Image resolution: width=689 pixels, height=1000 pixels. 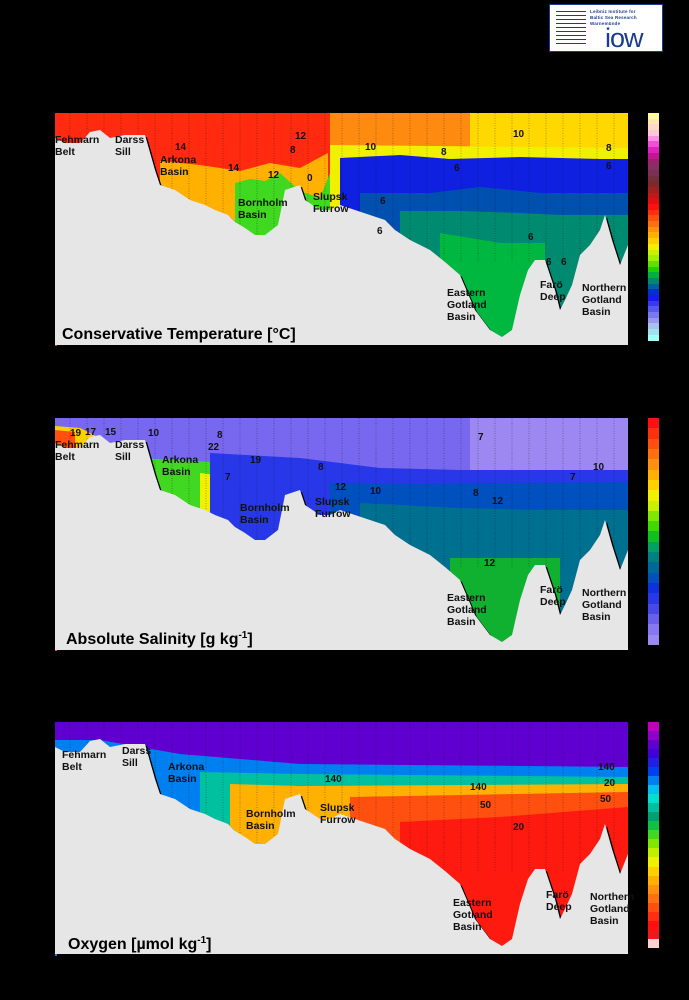 I want to click on oxygen-colorbar, so click(x=653, y=835).